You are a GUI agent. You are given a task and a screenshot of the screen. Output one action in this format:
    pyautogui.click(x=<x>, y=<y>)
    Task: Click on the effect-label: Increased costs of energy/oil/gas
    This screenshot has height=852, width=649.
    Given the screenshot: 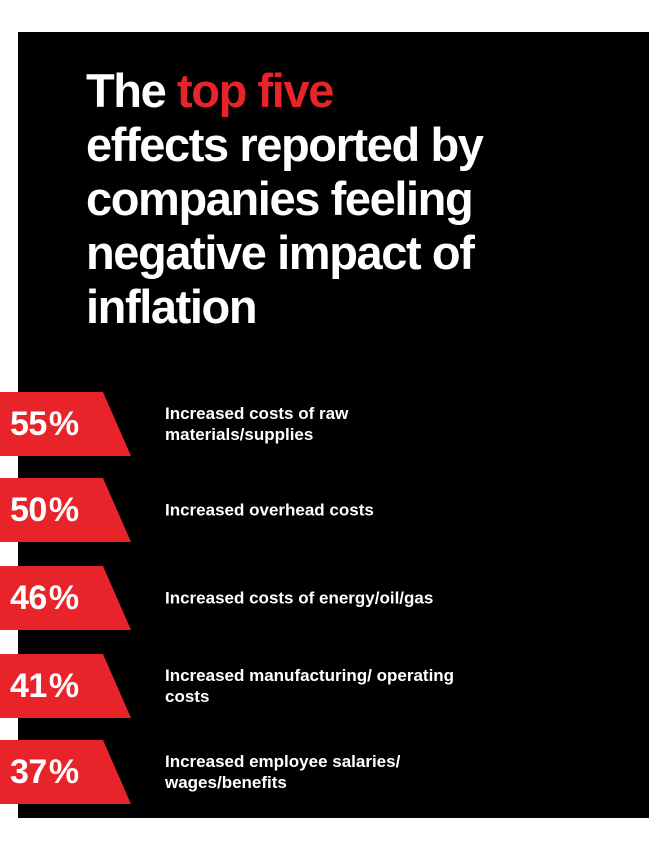 What is the action you would take?
    pyautogui.click(x=299, y=598)
    